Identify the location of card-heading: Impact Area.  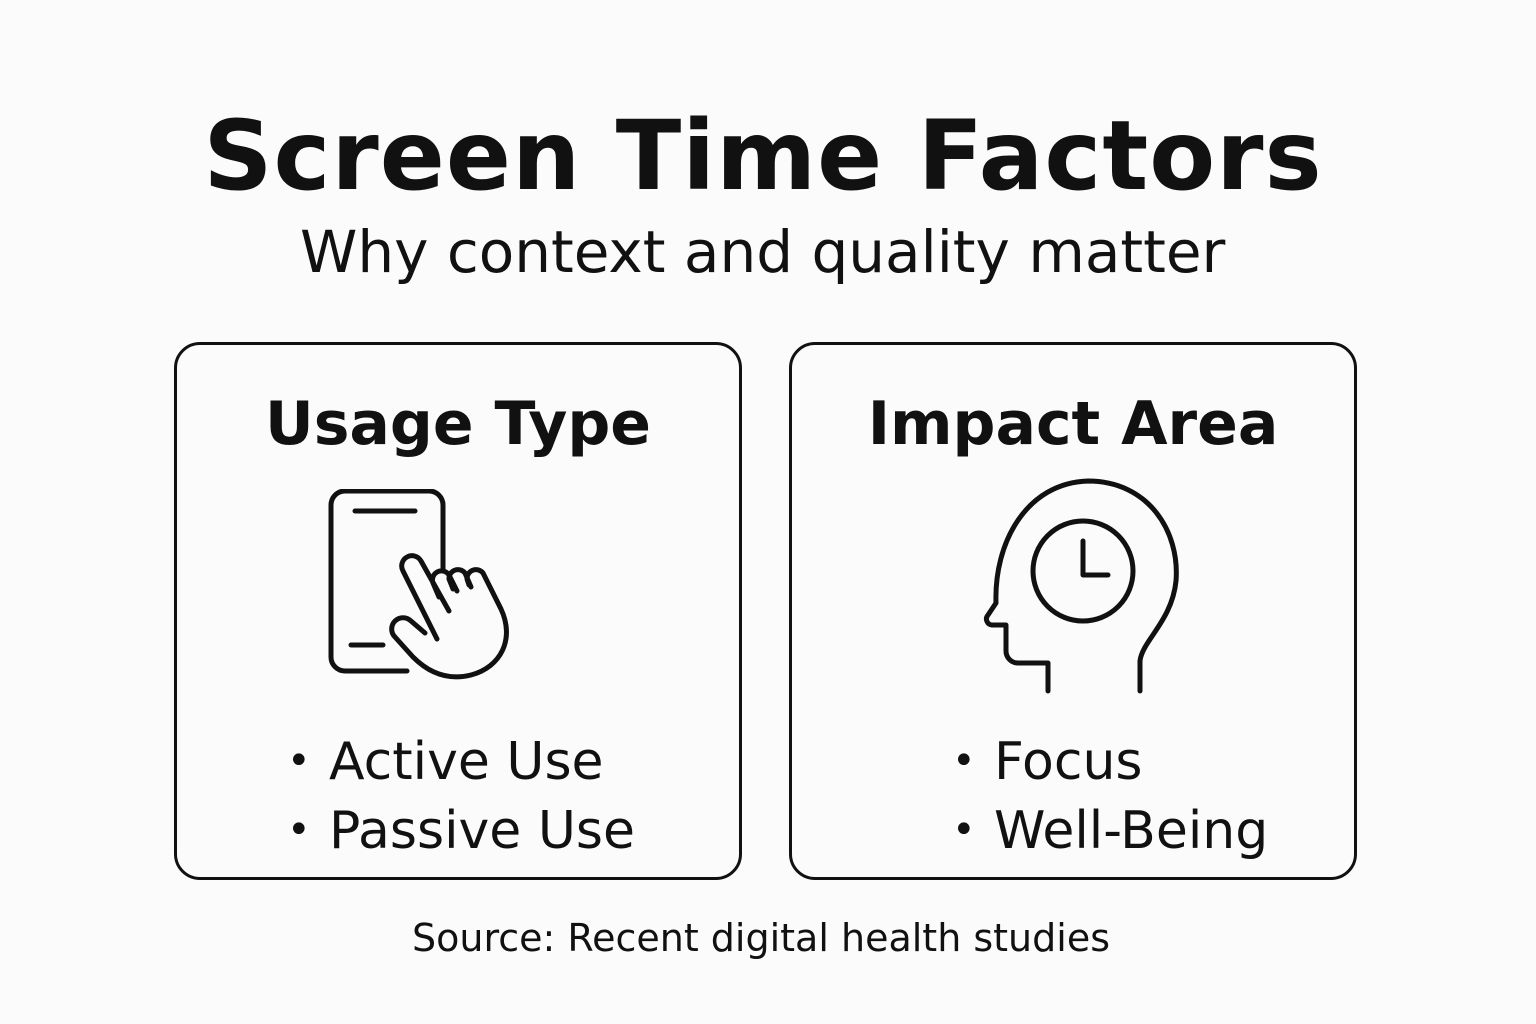
(1073, 424).